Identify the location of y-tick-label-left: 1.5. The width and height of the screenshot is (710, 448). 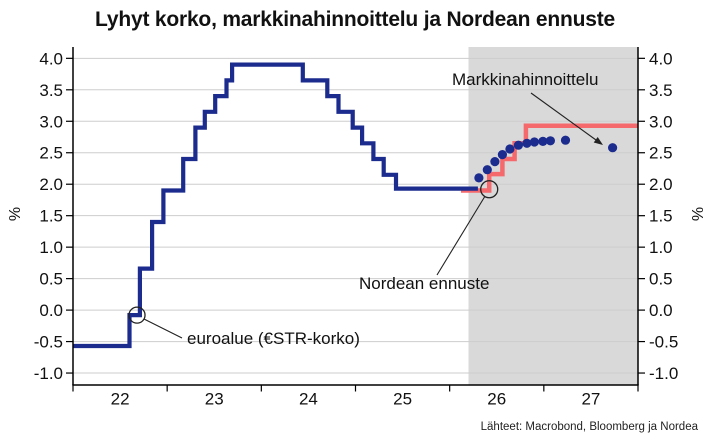
(51, 216).